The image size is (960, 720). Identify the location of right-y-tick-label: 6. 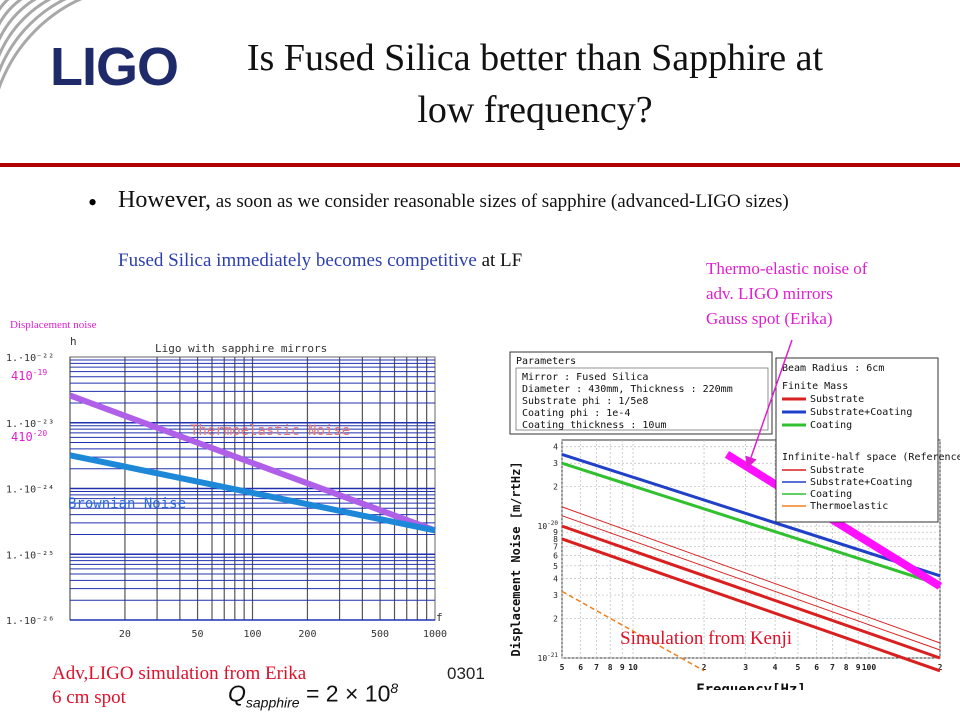
(555, 555).